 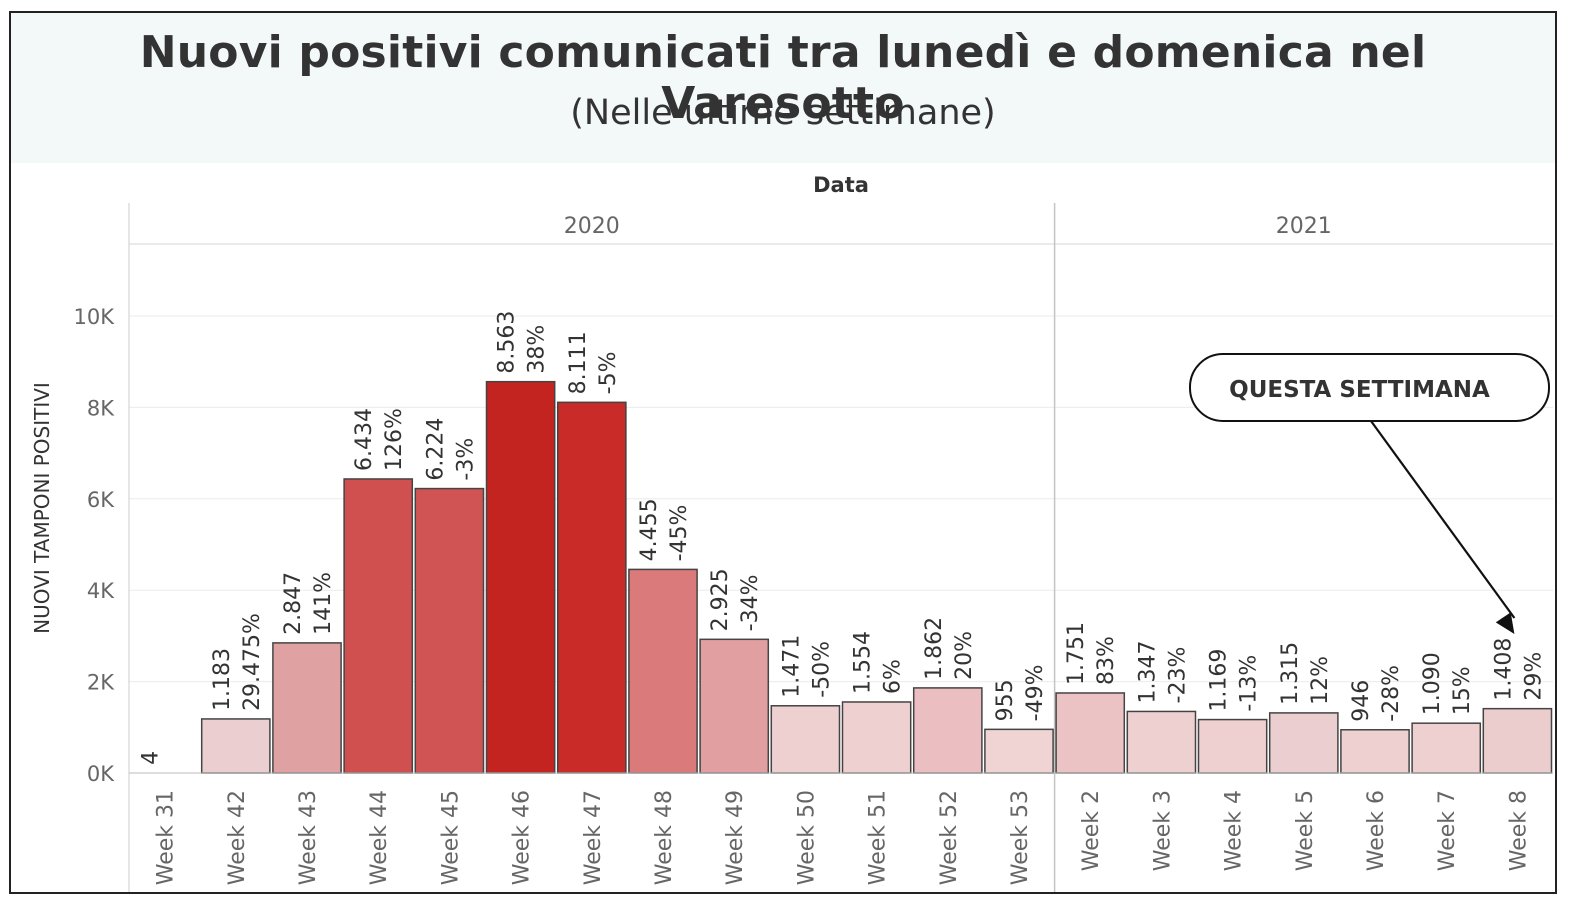 I want to click on x-tick-label: Week 4, so click(x=1234, y=830).